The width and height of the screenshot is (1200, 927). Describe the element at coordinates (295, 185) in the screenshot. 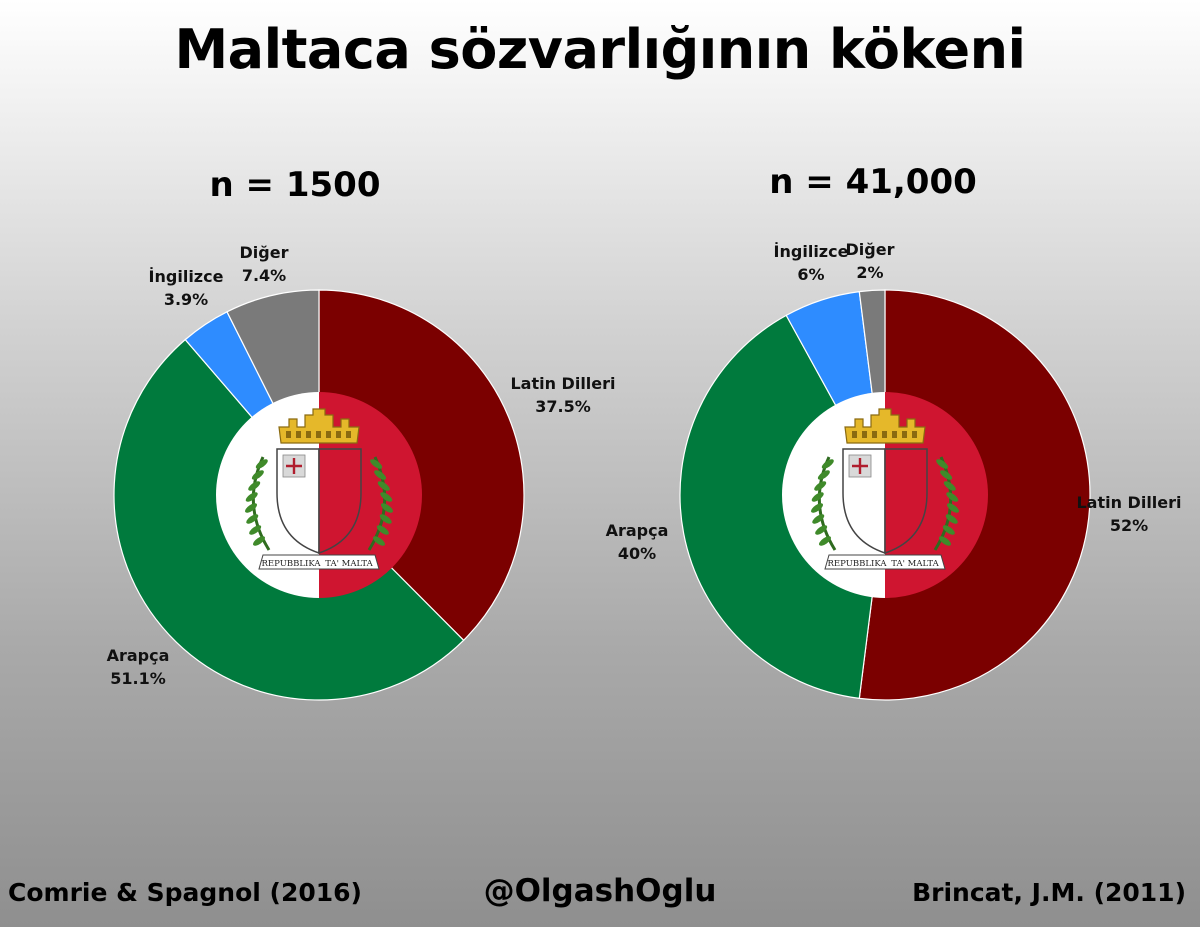

I see `chart-1-subtitle: n = 1500` at that location.